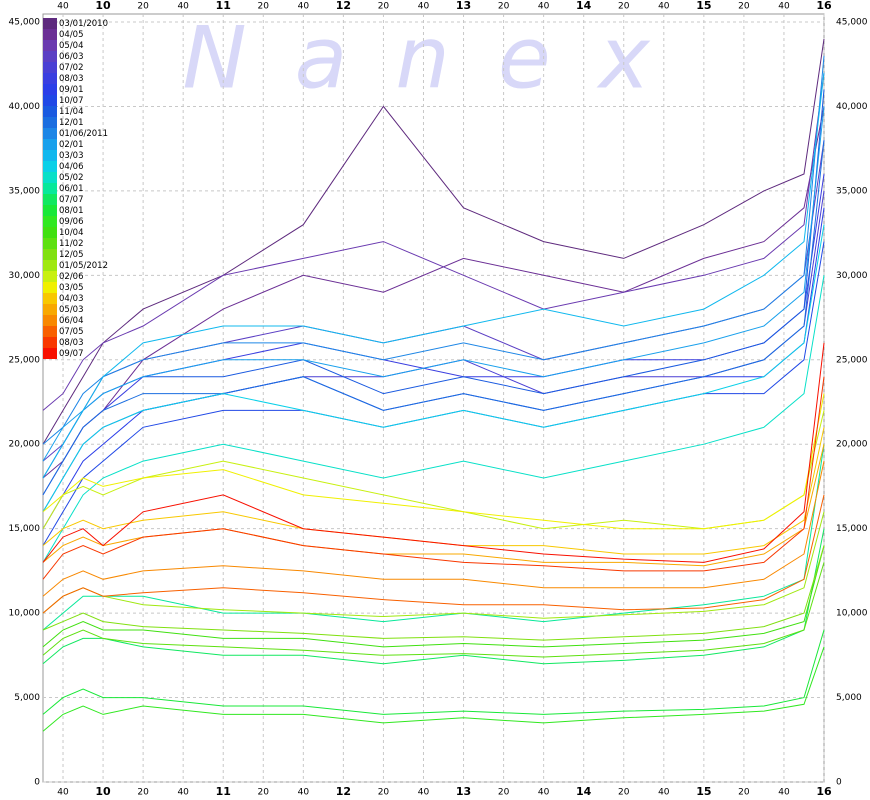 The image size is (870, 800). Describe the element at coordinates (71, 57) in the screenshot. I see `legend-label: 06/03` at that location.